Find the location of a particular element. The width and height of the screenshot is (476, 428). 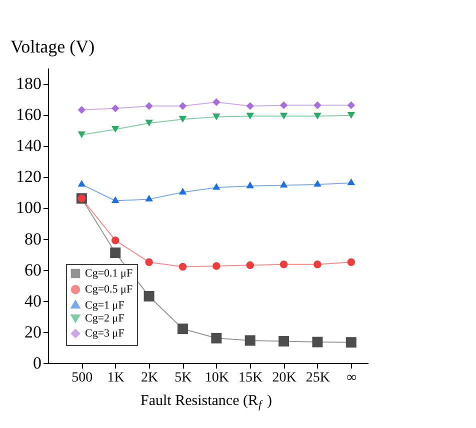

y-tick-label: 0 is located at coordinates (37, 363).